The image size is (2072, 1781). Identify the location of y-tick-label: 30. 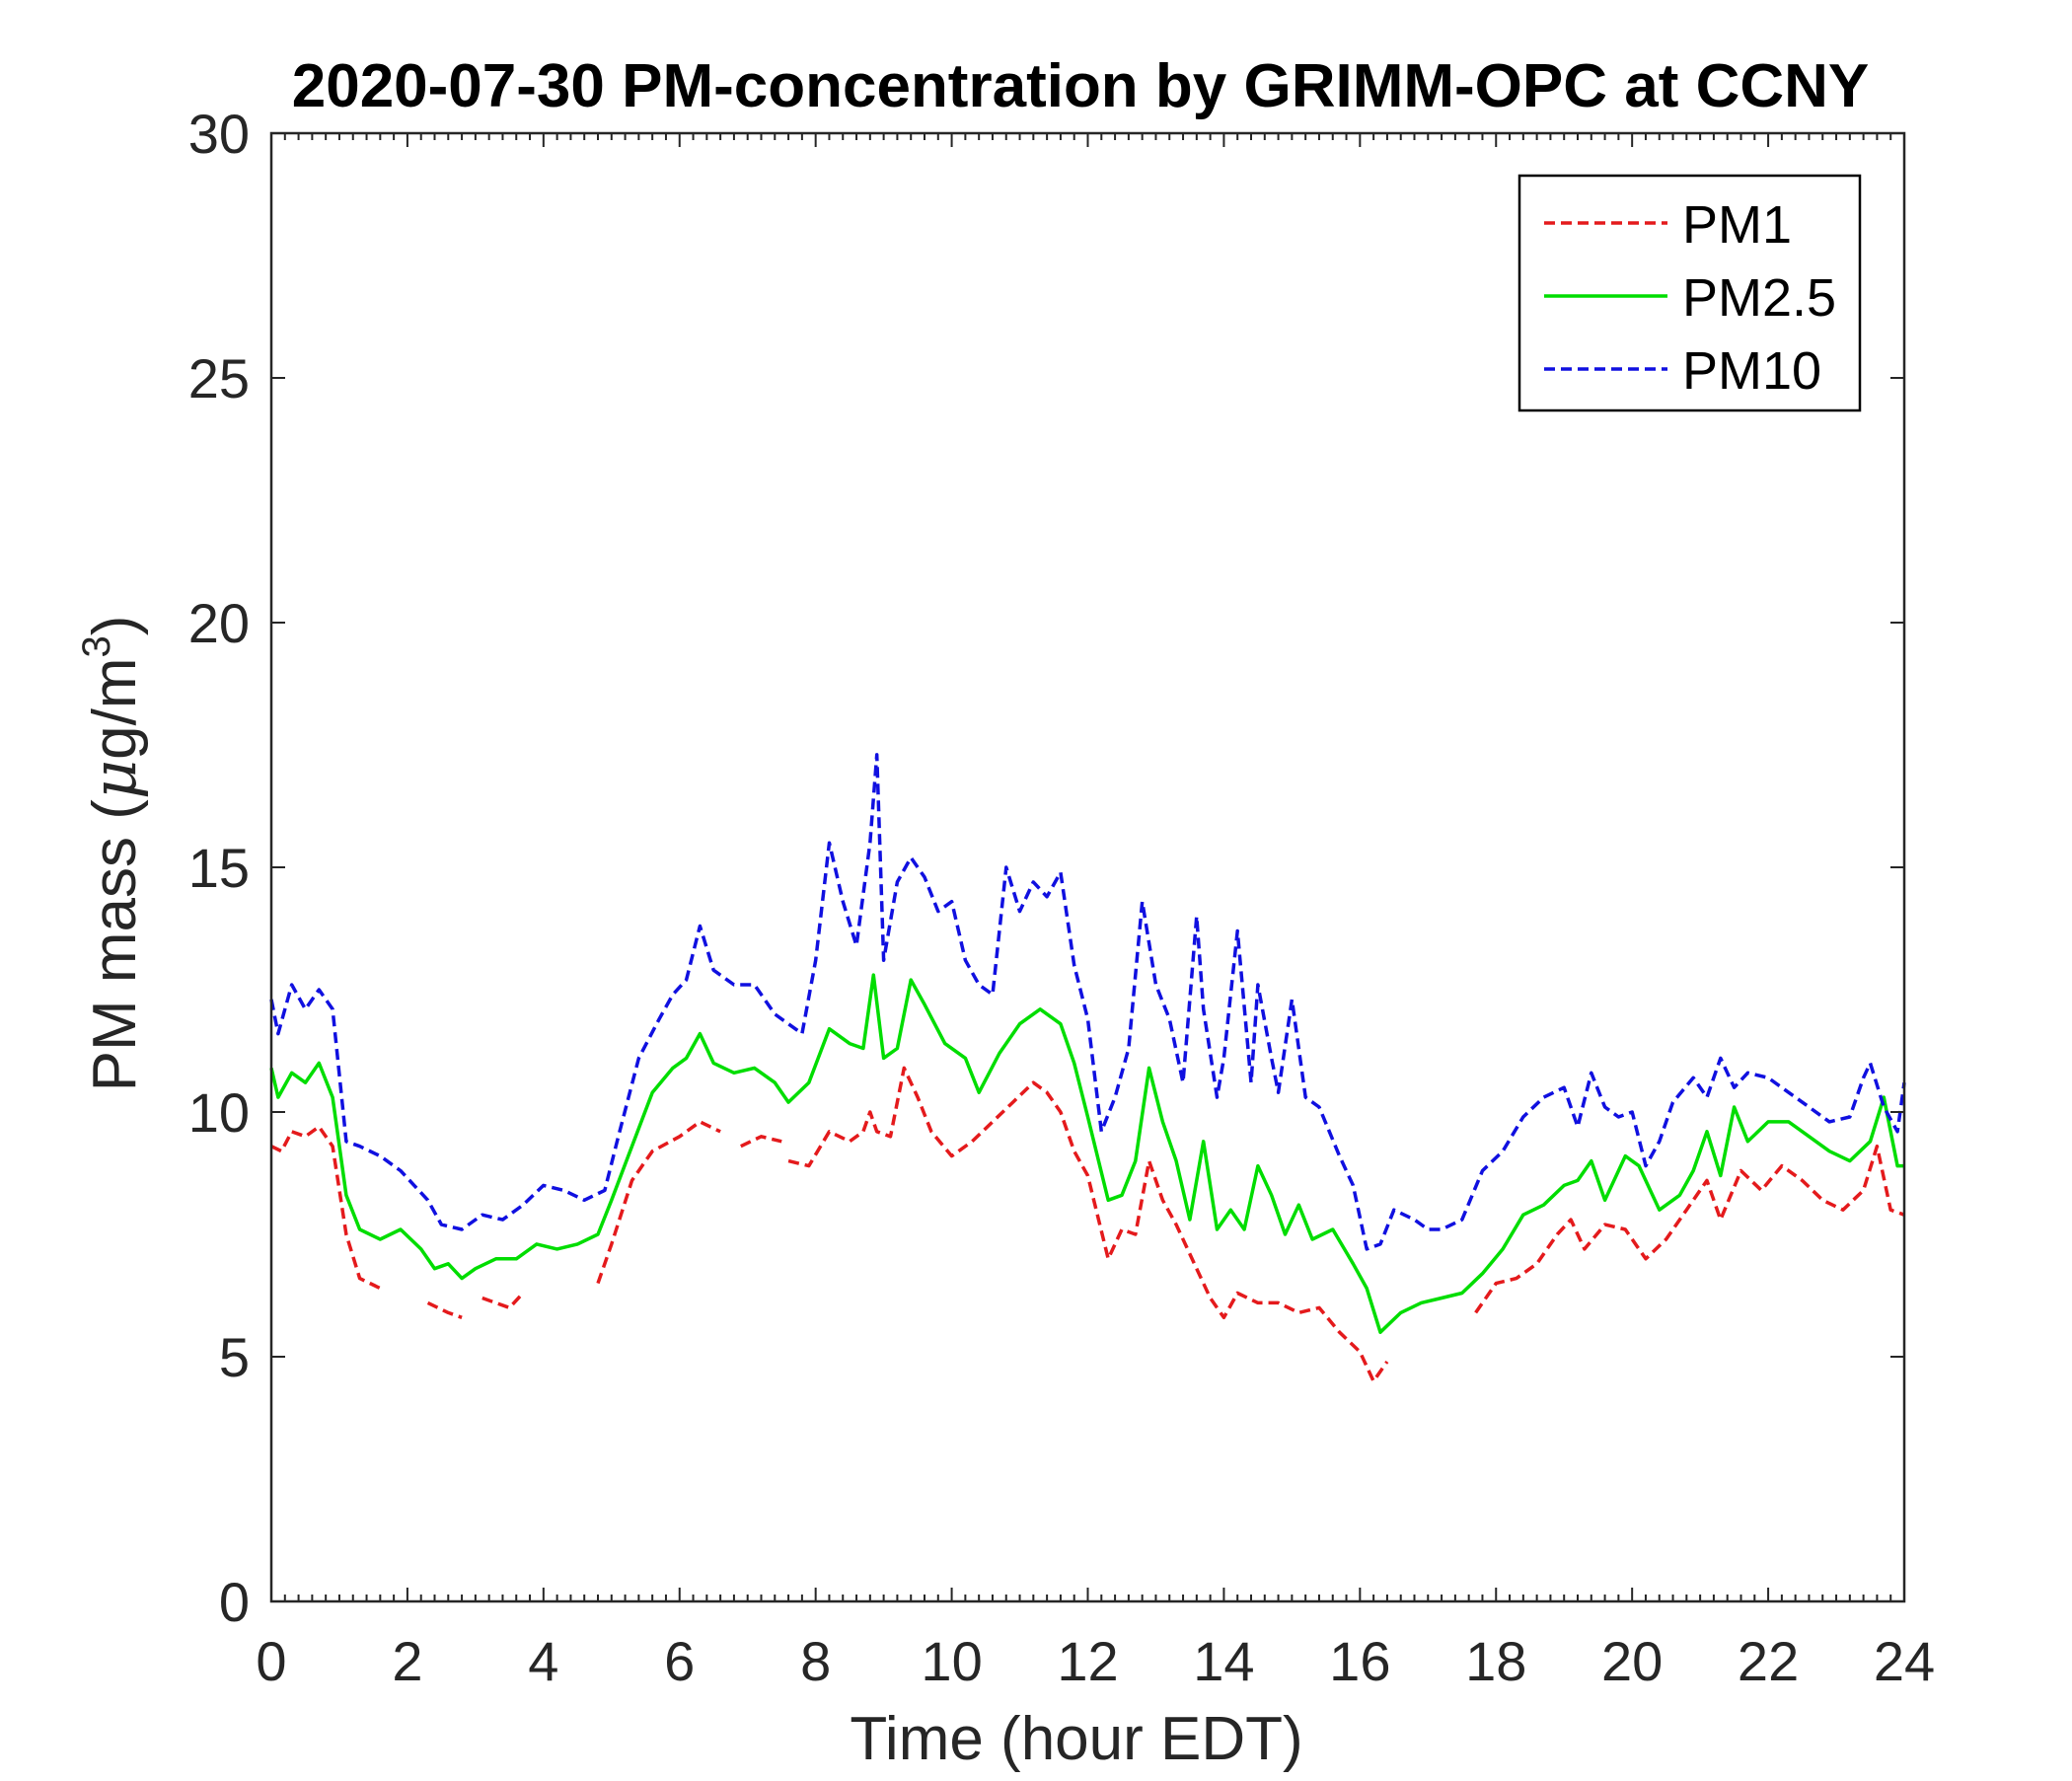
(219, 134).